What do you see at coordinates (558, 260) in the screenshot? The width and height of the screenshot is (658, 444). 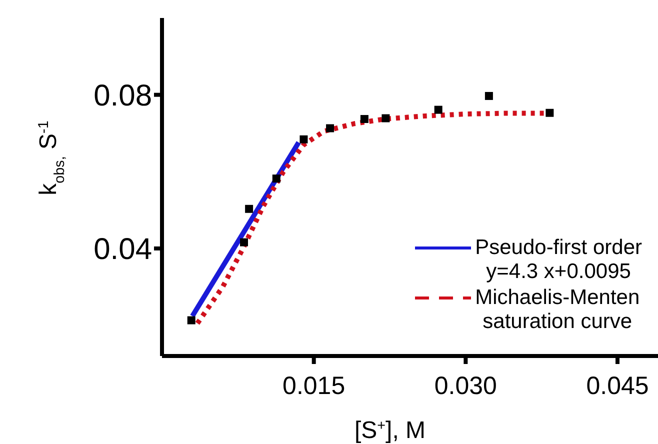 I see `legend-label: Pseudo-first order y=4.3 x+0.0095` at bounding box center [558, 260].